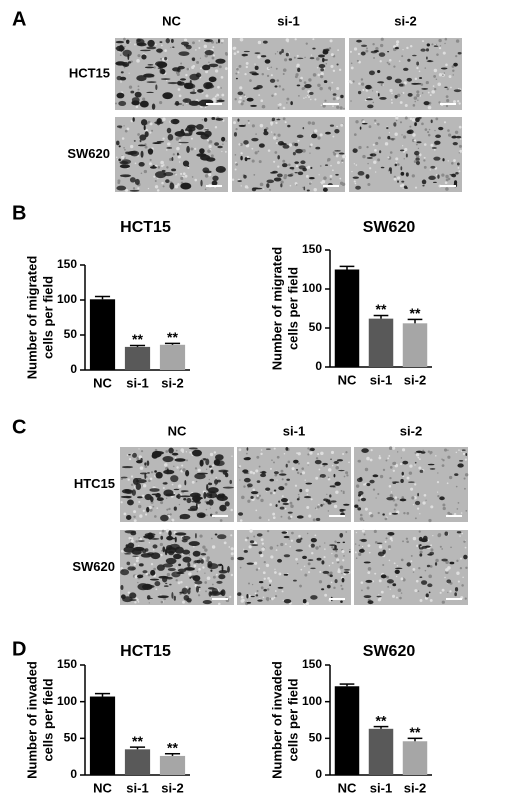 The image size is (518, 798). What do you see at coordinates (102, 334) in the screenshot?
I see `bar` at bounding box center [102, 334].